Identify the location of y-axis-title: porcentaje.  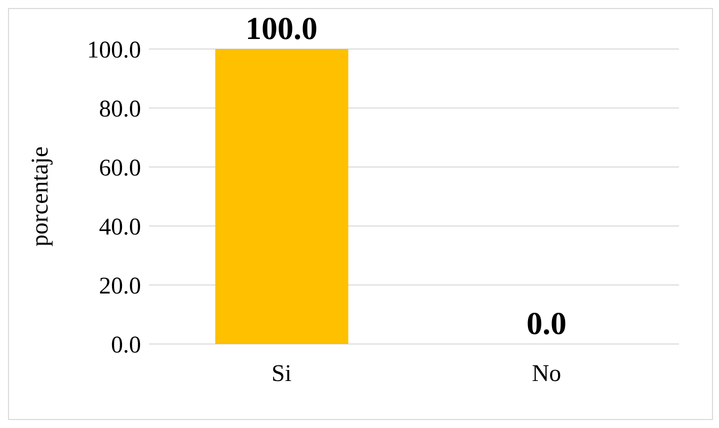
(41, 196).